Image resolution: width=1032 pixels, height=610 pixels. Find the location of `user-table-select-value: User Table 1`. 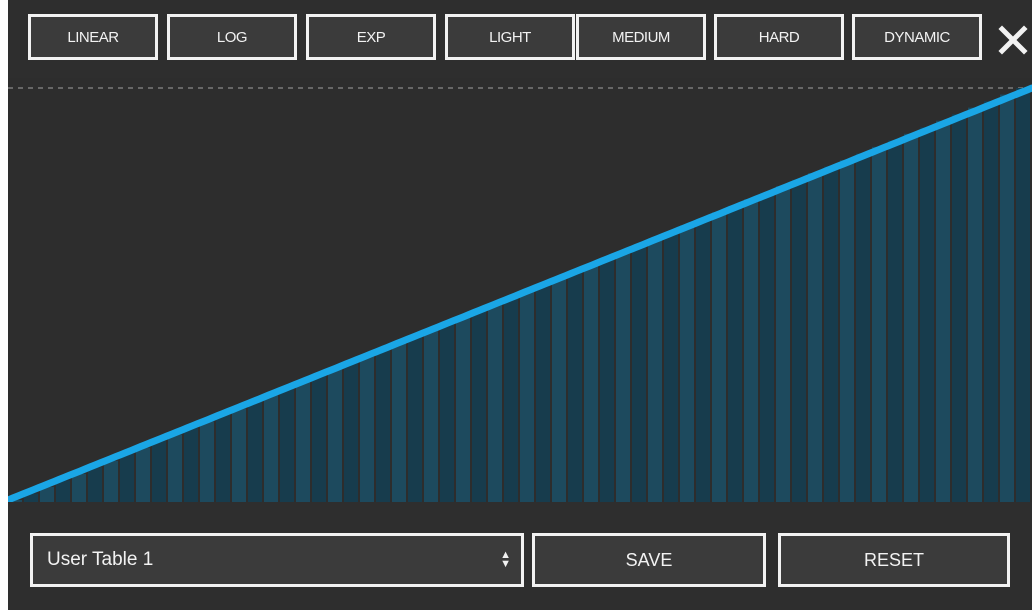

user-table-select-value: User Table 1 is located at coordinates (100, 559).